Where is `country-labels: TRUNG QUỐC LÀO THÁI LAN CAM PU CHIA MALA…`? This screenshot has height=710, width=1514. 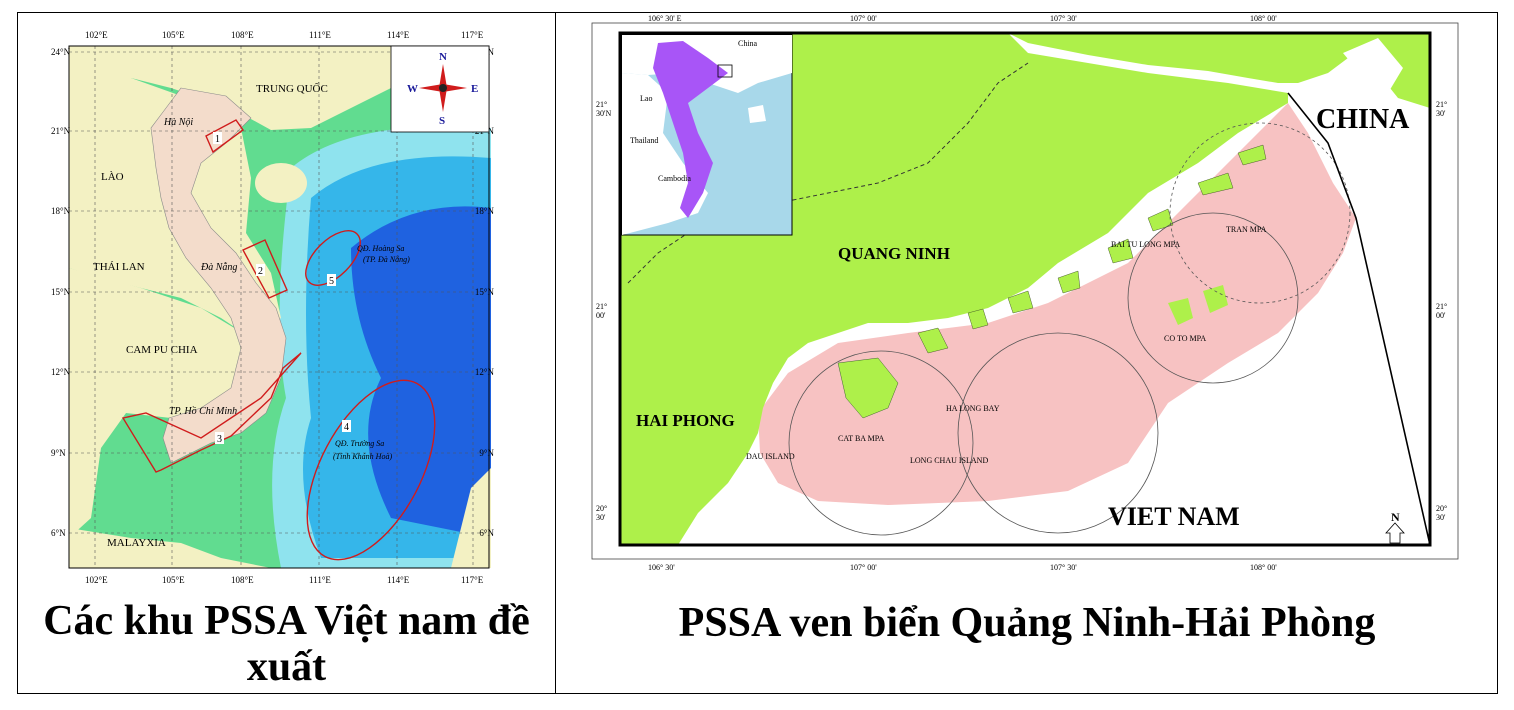 country-labels: TRUNG QUỐC LÀO THÁI LAN CAM PU CHIA MALA… is located at coordinates (210, 315).